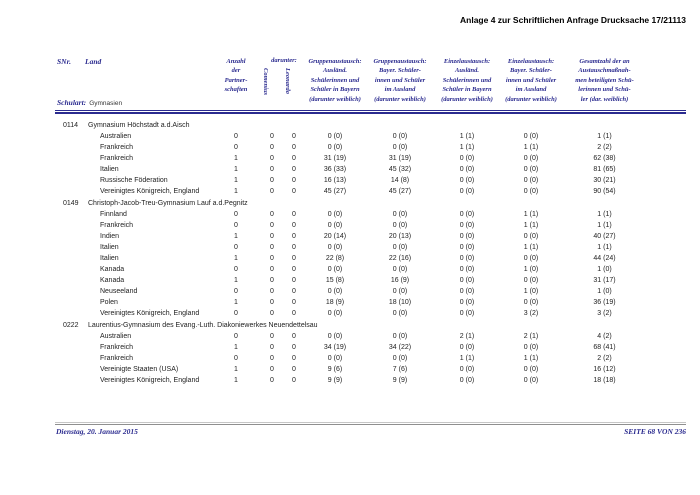 The height and width of the screenshot is (495, 700). I want to click on gesamt-cell: 16 (12), so click(604, 369).